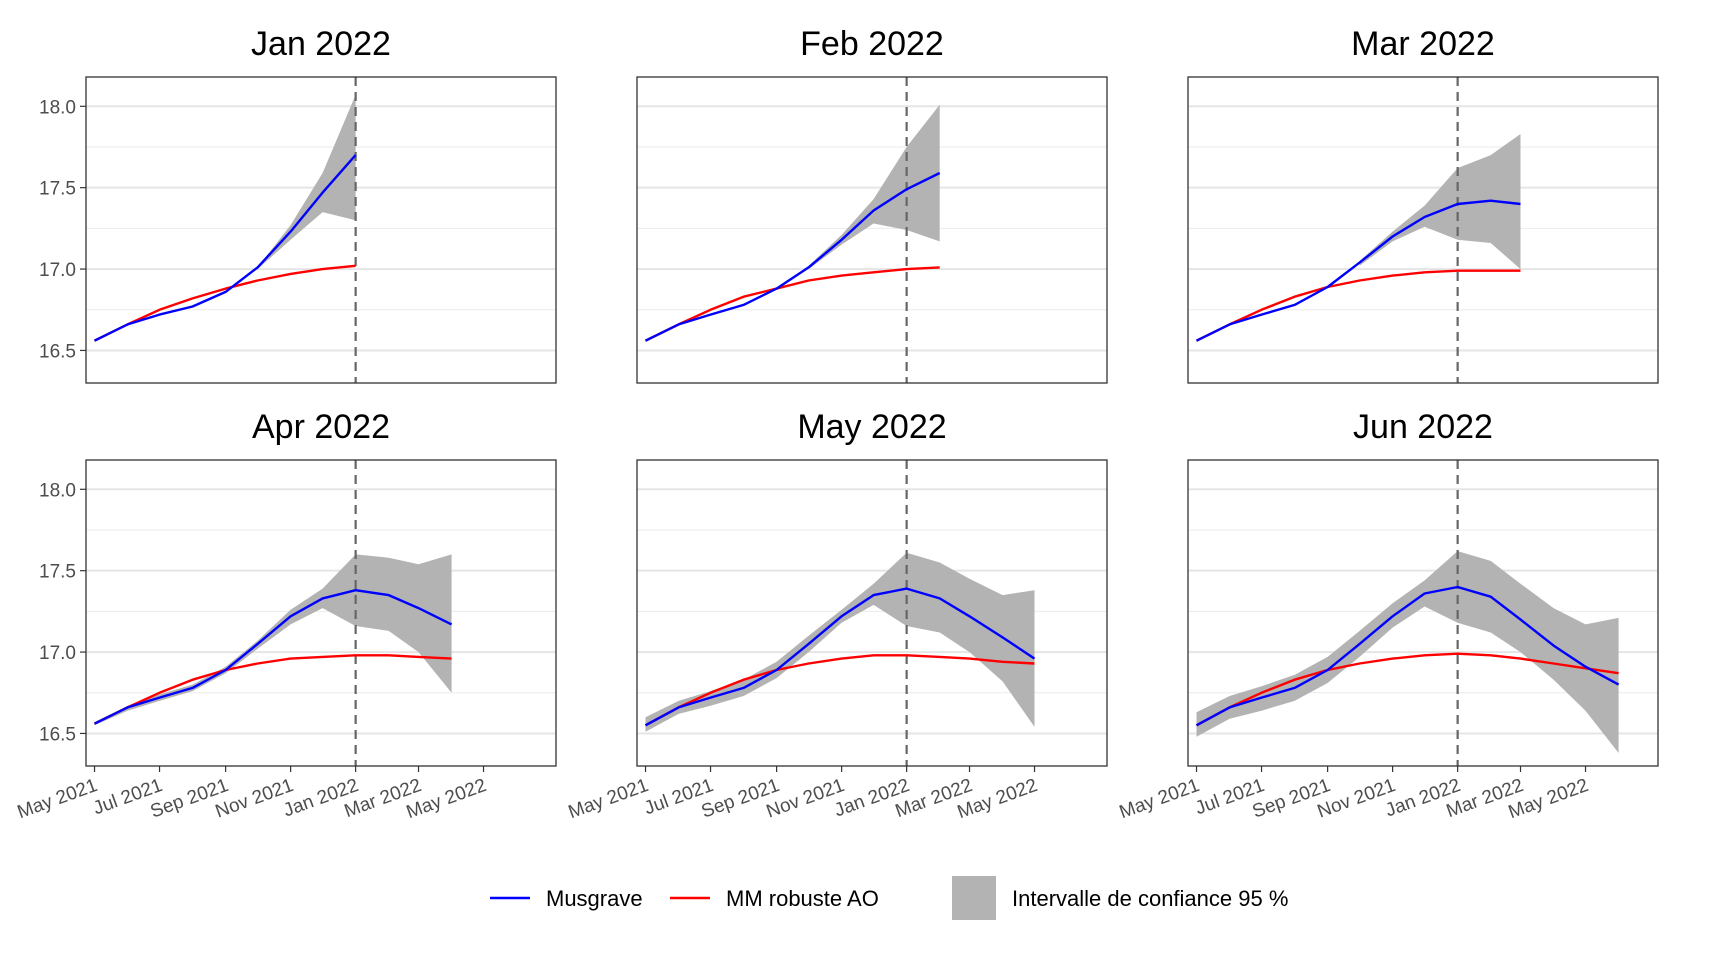 This screenshot has width=1728, height=960. What do you see at coordinates (1423, 427) in the screenshot?
I see `panel-title: Jun 2022` at bounding box center [1423, 427].